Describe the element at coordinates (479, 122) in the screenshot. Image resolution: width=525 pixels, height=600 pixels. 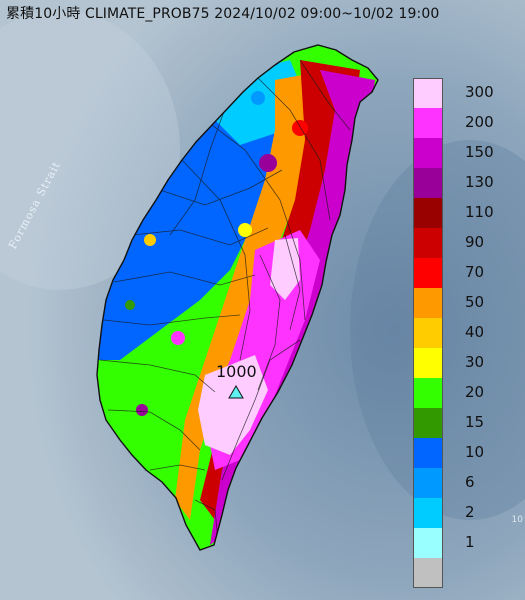
I see `legend-label: 200` at that location.